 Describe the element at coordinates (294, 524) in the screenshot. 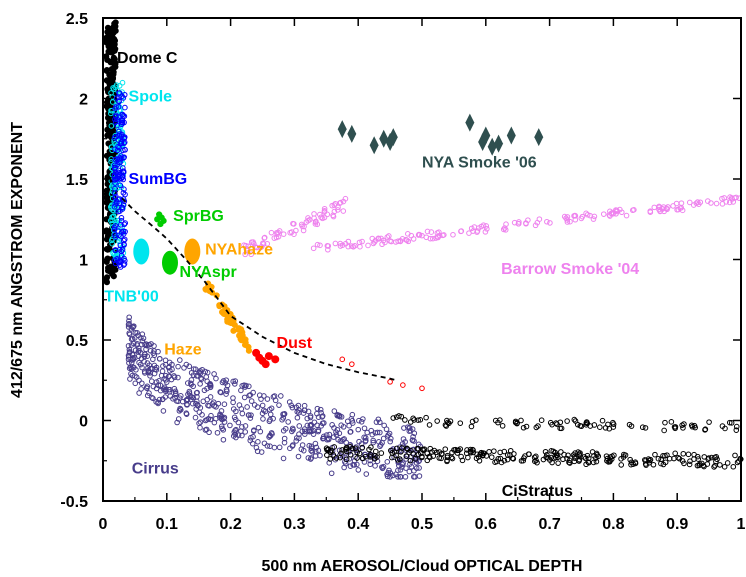

I see `x-tick-label: 0.3` at that location.